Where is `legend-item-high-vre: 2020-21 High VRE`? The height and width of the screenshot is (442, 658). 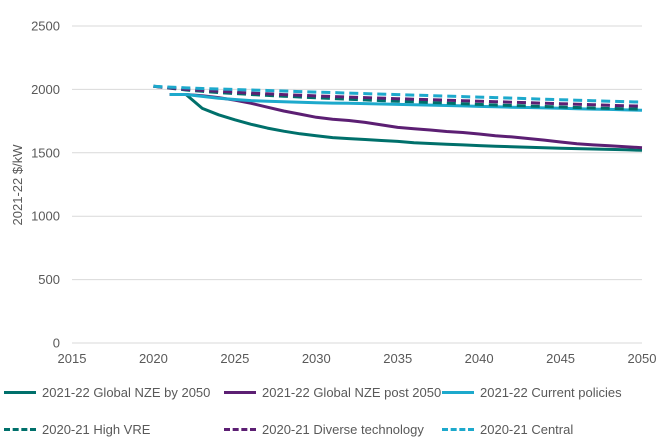 legend-item-high-vre: 2020-21 High VRE is located at coordinates (77, 429).